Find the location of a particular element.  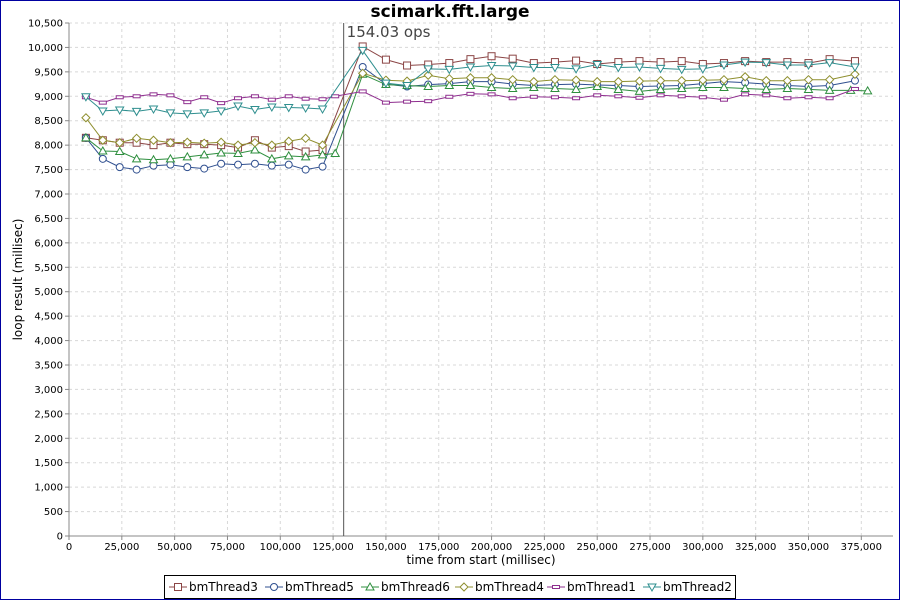

x-tick-label: 25,000 is located at coordinates (121, 547).